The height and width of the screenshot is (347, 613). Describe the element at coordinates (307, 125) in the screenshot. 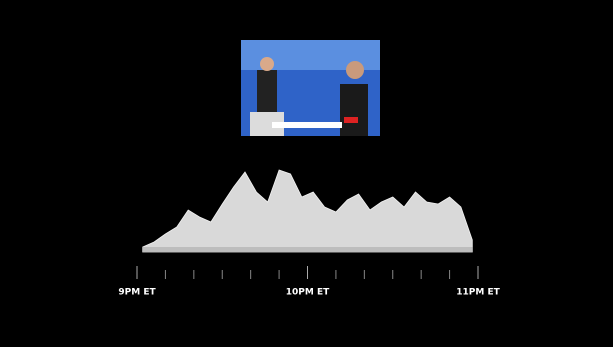

I see `lower-third` at that location.